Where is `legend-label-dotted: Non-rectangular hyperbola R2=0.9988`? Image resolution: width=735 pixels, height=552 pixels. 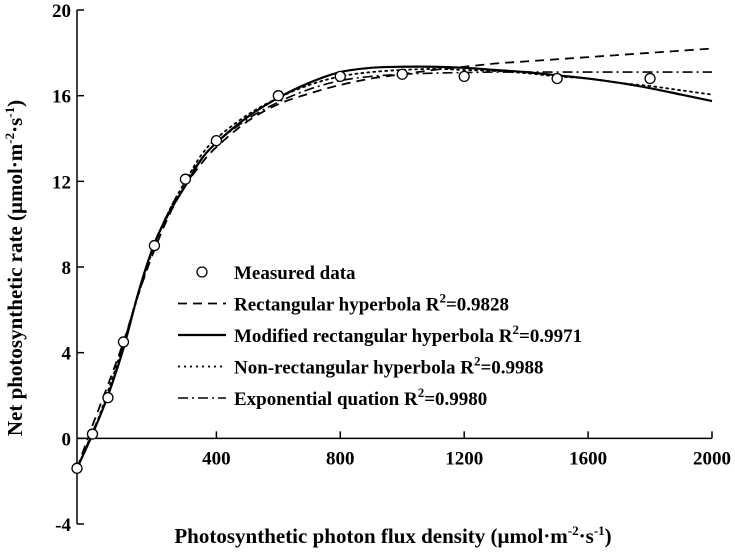
legend-label-dotted: Non-rectangular hyperbola R2=0.9988 is located at coordinates (389, 366).